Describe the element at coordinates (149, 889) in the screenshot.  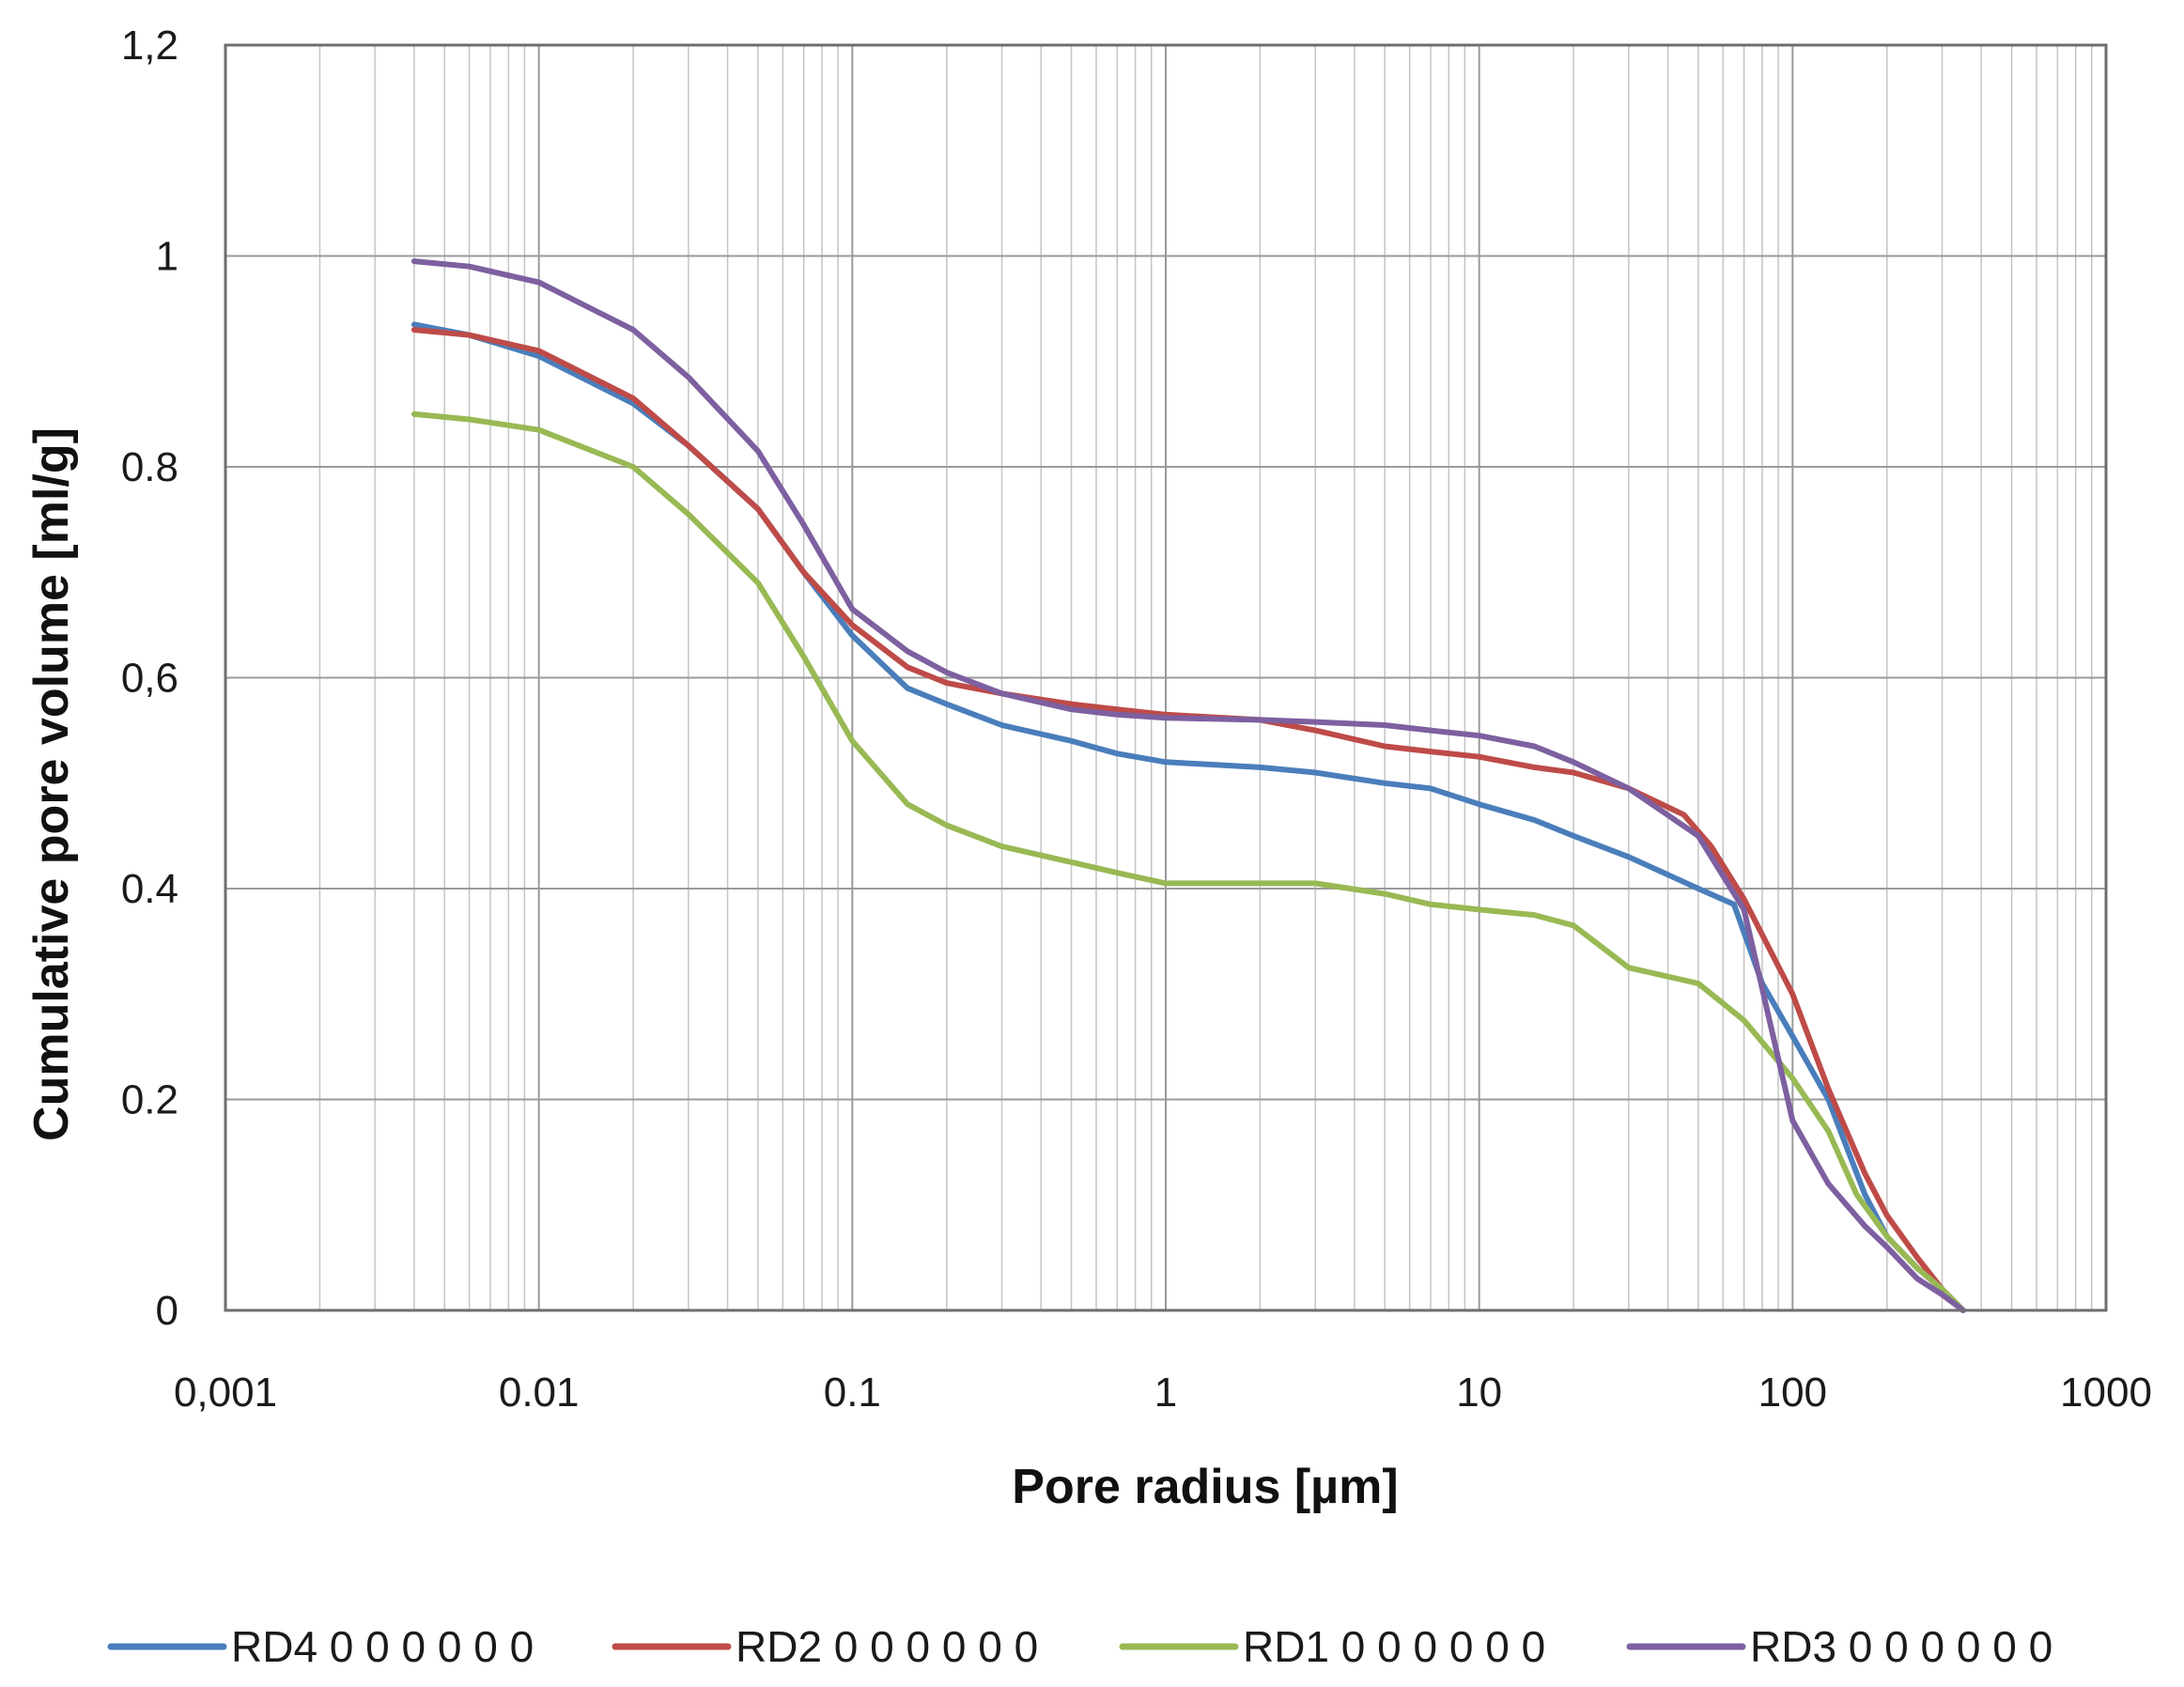
I see `y-tick-label: 0.4` at that location.